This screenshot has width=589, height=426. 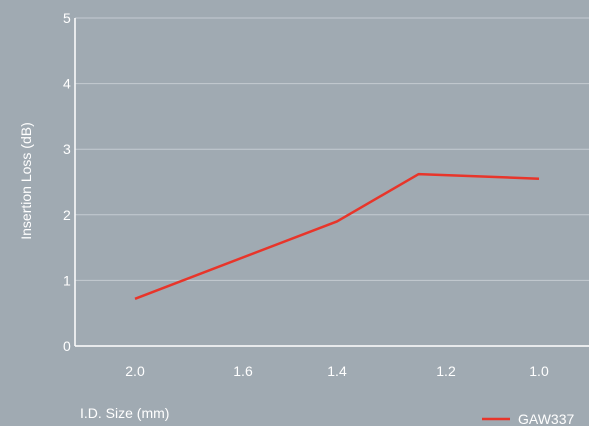 I want to click on y-tick-label: 4, so click(x=67, y=84).